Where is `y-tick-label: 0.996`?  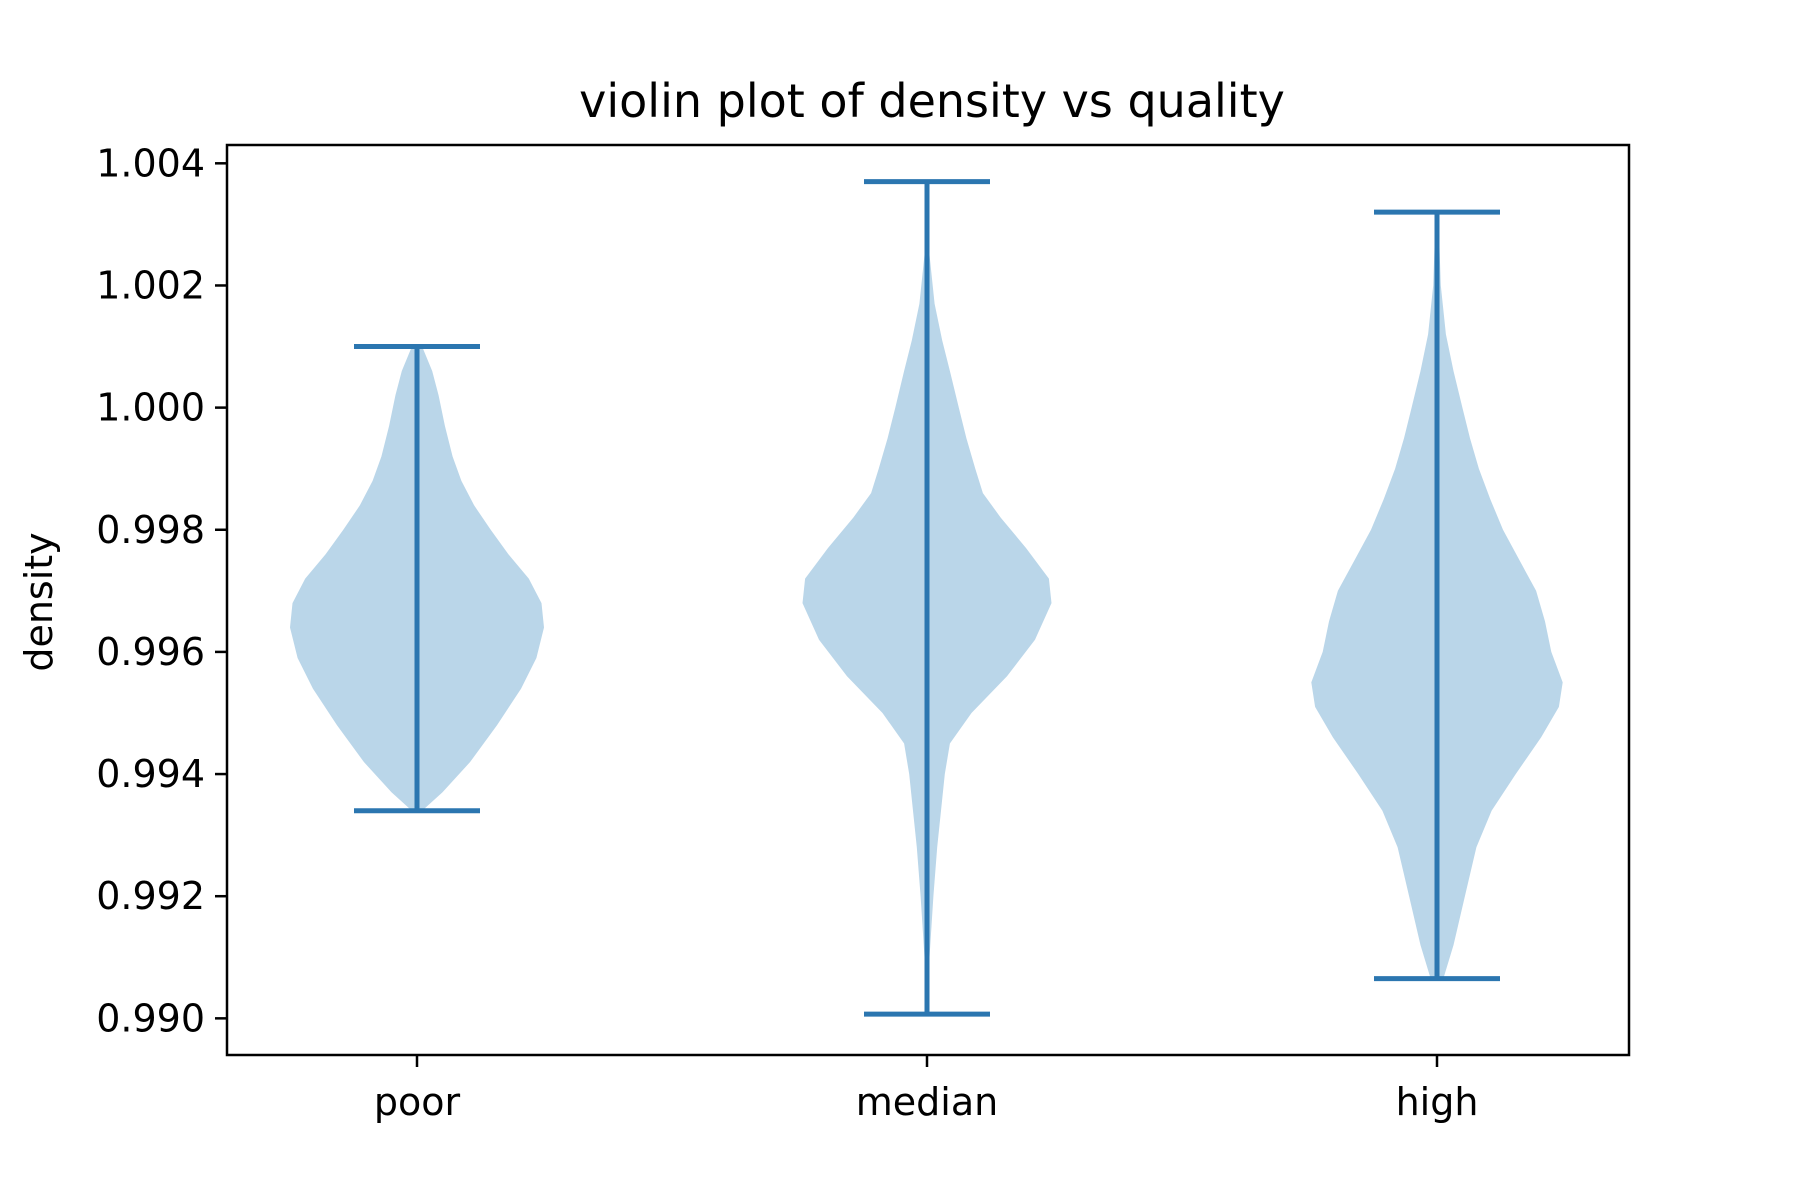
y-tick-label: 0.996 is located at coordinates (150, 652).